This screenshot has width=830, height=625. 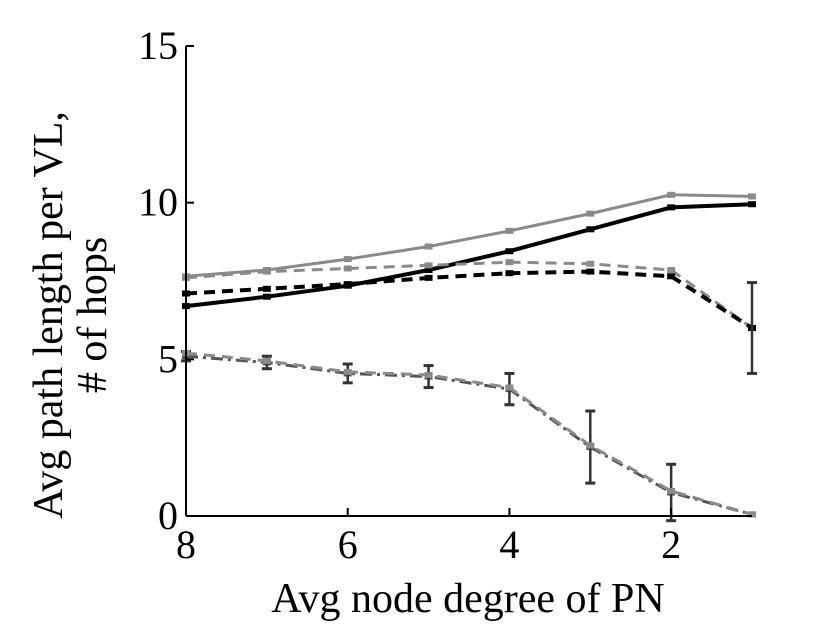 What do you see at coordinates (509, 544) in the screenshot?
I see `x-tick-label: 4` at bounding box center [509, 544].